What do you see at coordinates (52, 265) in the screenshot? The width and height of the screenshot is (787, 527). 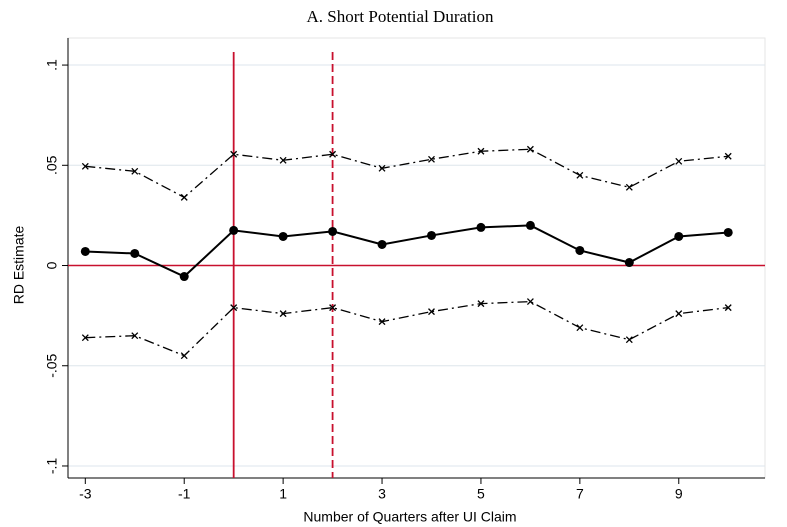 I see `y-tick-label: 0` at bounding box center [52, 265].